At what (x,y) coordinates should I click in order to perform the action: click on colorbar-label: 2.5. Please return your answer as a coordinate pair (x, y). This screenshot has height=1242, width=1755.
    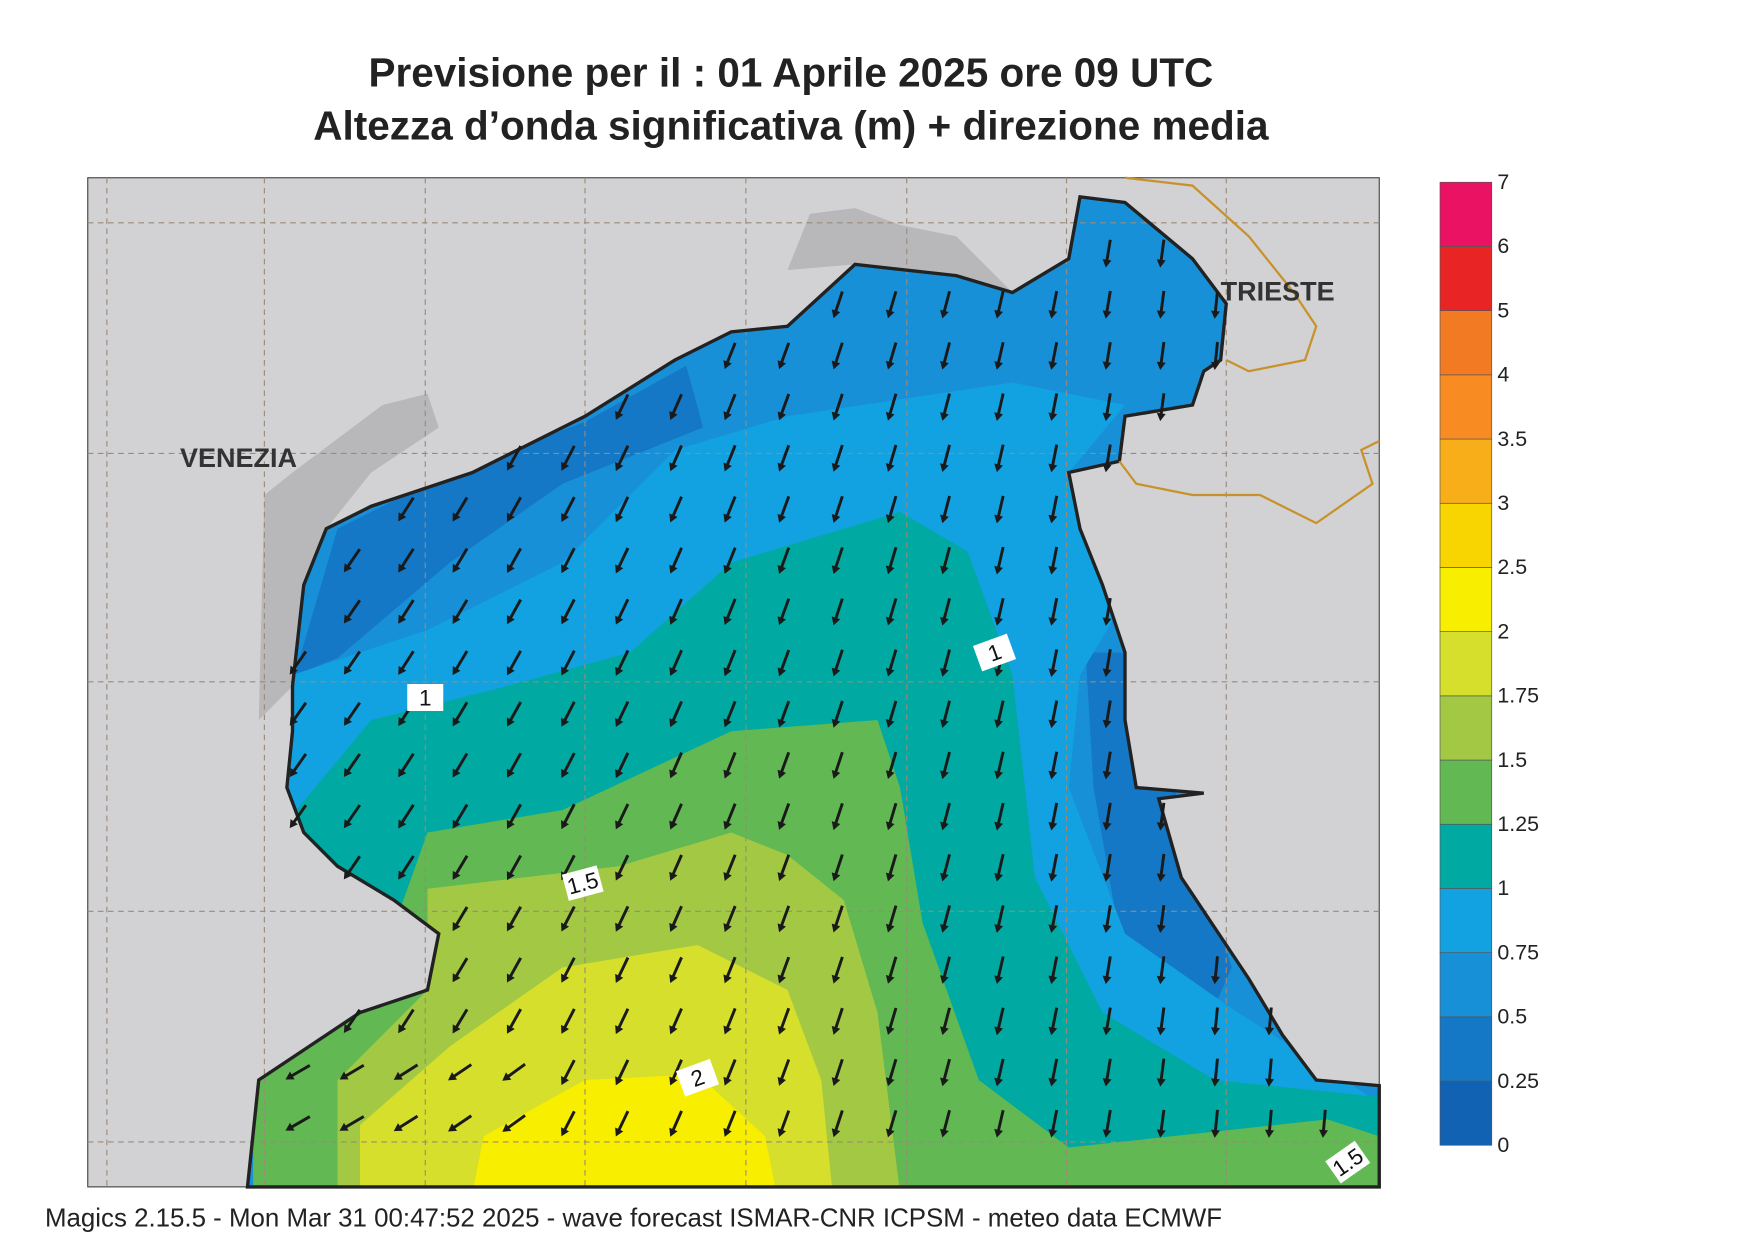
    Looking at the image, I should click on (1512, 567).